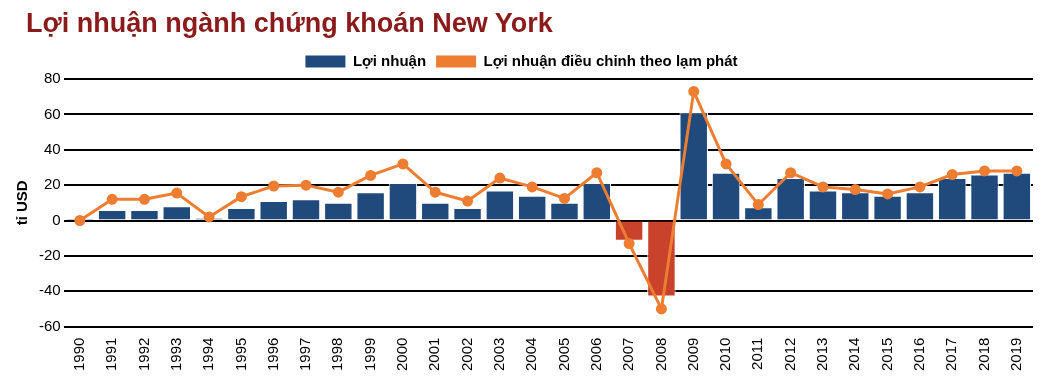  What do you see at coordinates (49, 290) in the screenshot?
I see `y-tick-label: -40` at bounding box center [49, 290].